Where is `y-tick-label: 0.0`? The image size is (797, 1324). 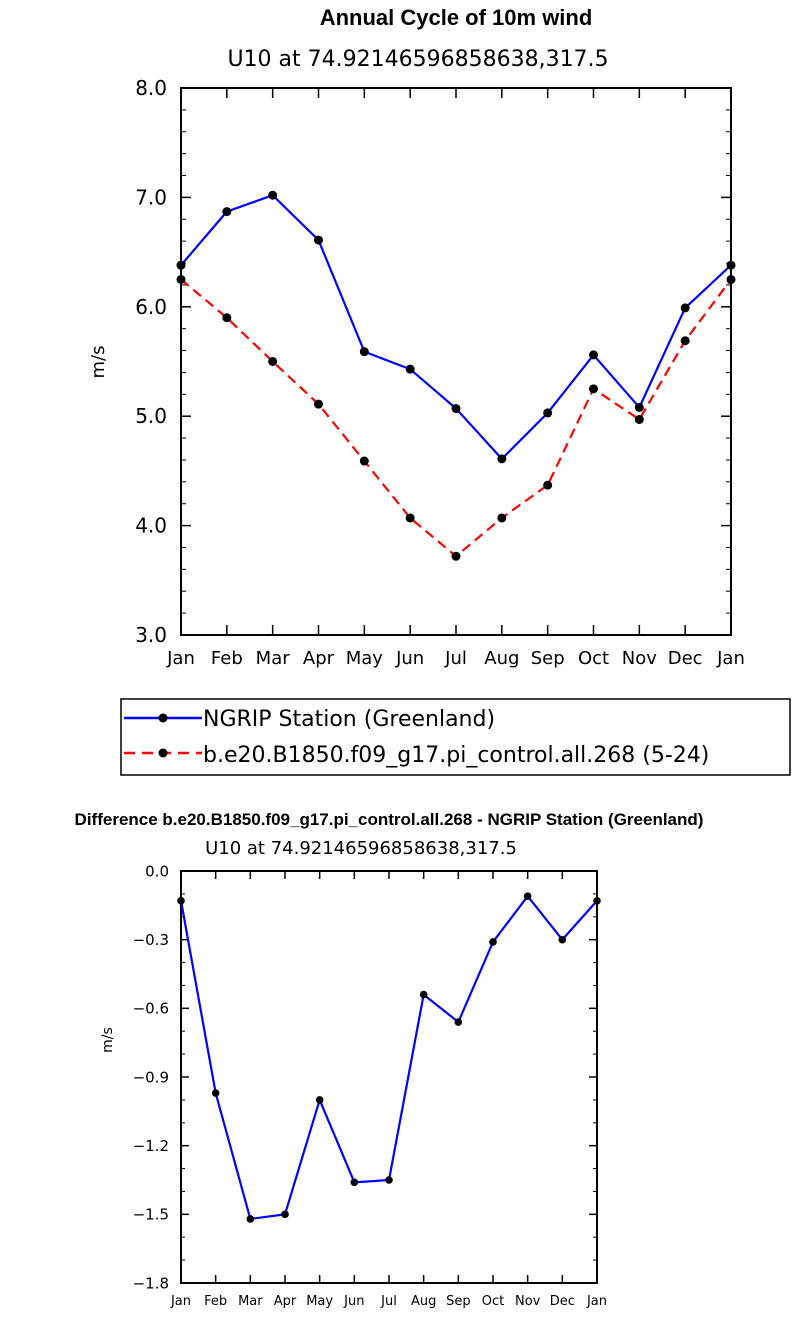 y-tick-label: 0.0 is located at coordinates (157, 871).